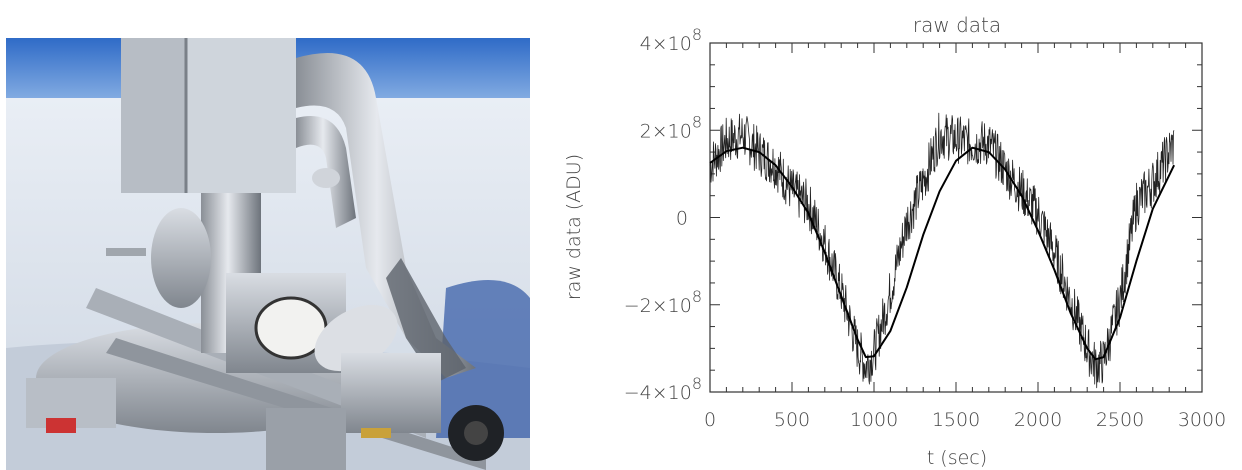 Image resolution: width=1242 pixels, height=470 pixels. I want to click on x-tick-label: 1500, so click(956, 420).